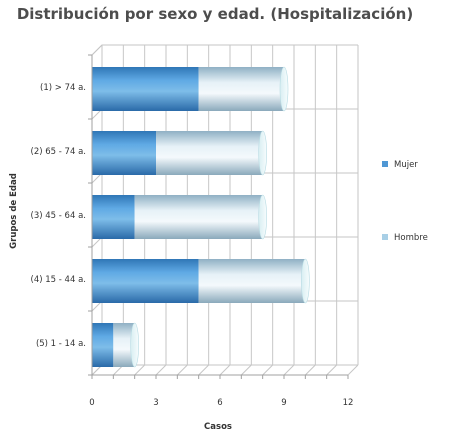 The width and height of the screenshot is (450, 444). I want to click on legend-label-hombre: Hombre, so click(411, 238).